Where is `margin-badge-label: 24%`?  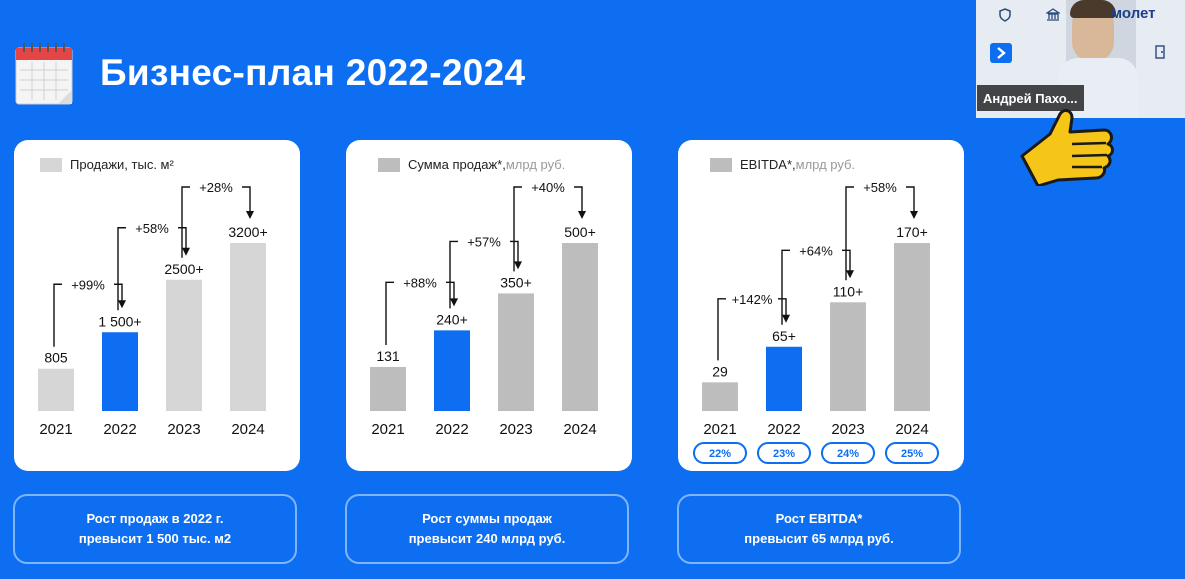 margin-badge-label: 24% is located at coordinates (848, 454).